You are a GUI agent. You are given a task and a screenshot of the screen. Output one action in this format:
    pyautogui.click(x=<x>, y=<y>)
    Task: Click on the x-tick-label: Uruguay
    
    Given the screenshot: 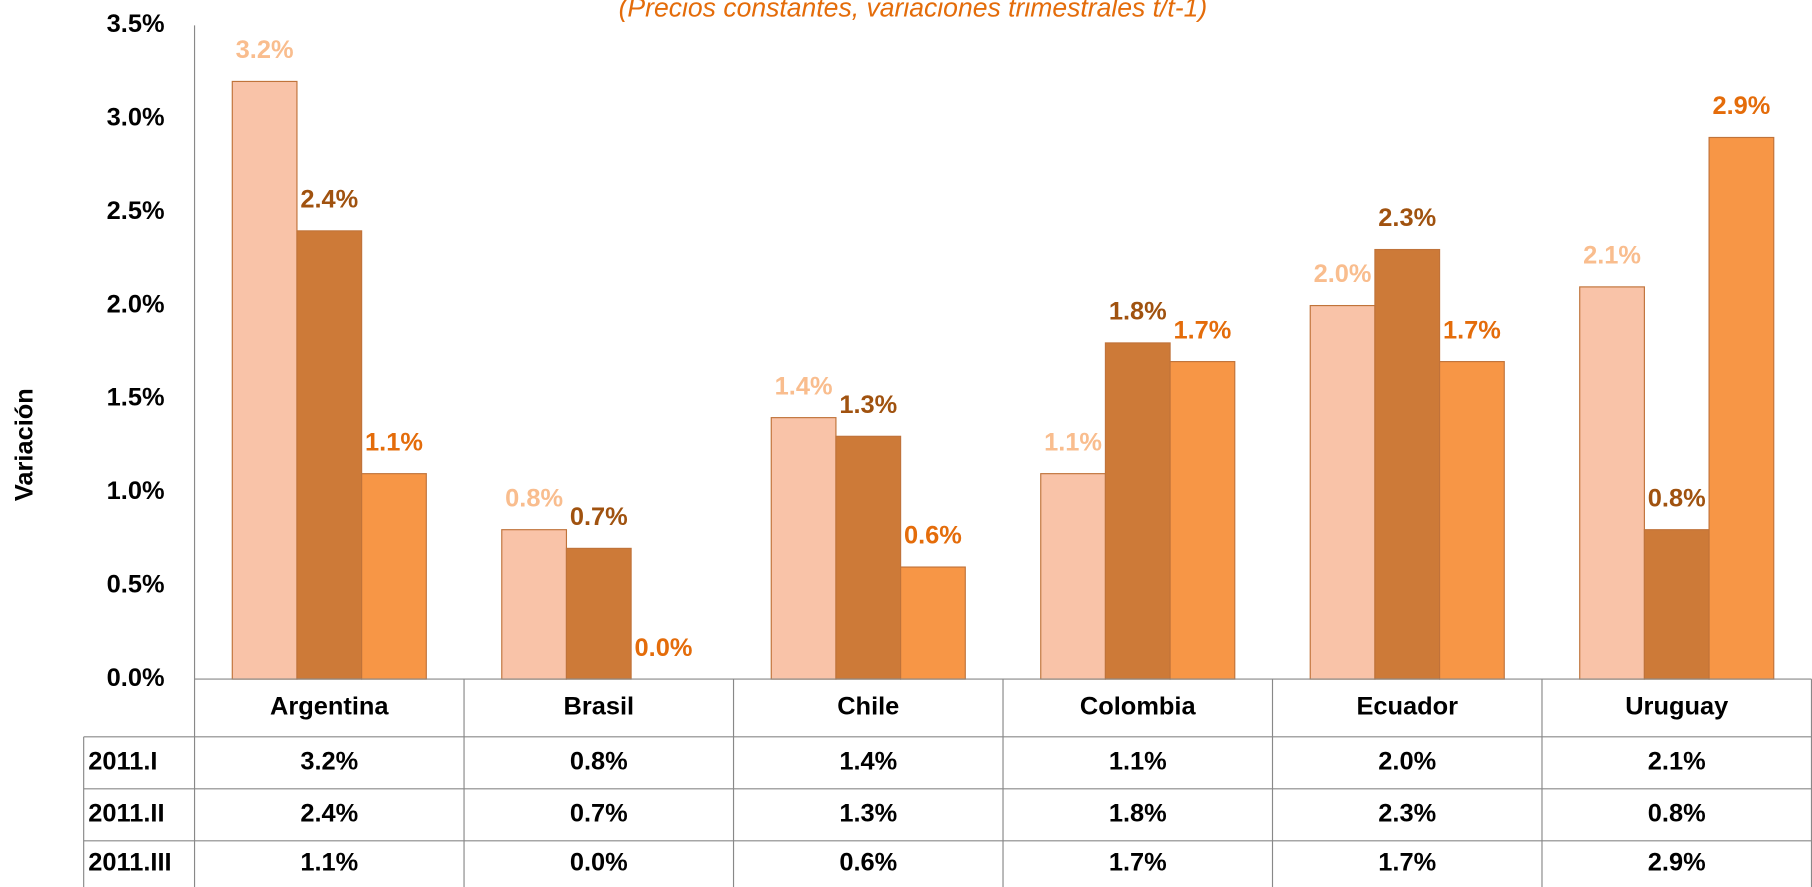 What is the action you would take?
    pyautogui.click(x=1676, y=707)
    